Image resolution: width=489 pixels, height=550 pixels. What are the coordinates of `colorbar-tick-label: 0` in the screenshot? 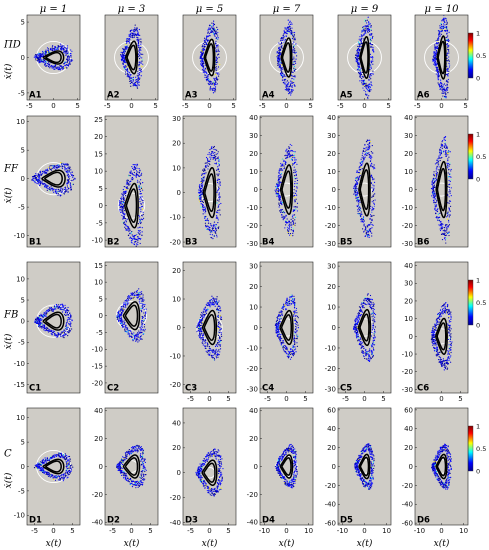 It's located at (478, 78).